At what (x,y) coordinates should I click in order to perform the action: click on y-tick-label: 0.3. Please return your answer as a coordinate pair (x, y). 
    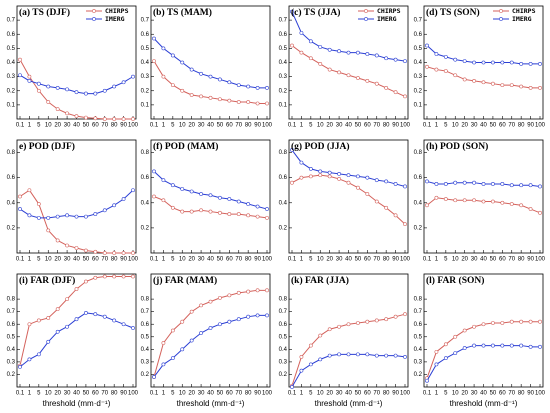
    Looking at the image, I should click on (11, 362).